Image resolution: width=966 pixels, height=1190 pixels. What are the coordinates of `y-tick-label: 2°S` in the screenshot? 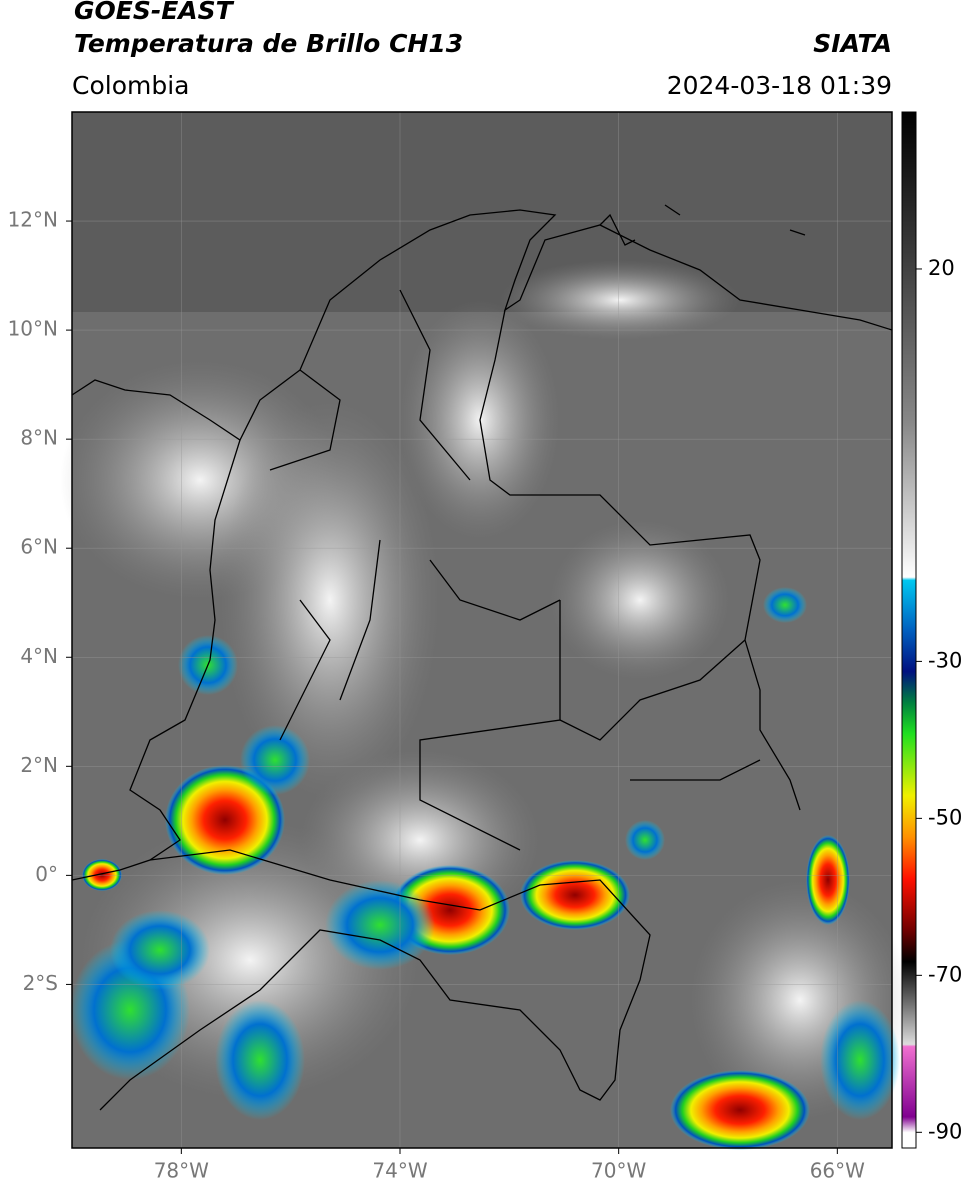 It's located at (40, 983).